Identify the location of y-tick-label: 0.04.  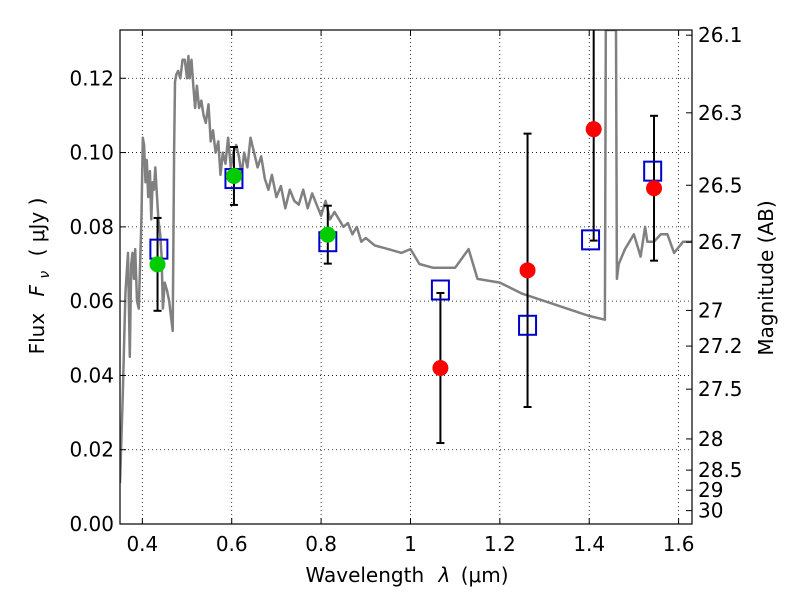
(91, 375).